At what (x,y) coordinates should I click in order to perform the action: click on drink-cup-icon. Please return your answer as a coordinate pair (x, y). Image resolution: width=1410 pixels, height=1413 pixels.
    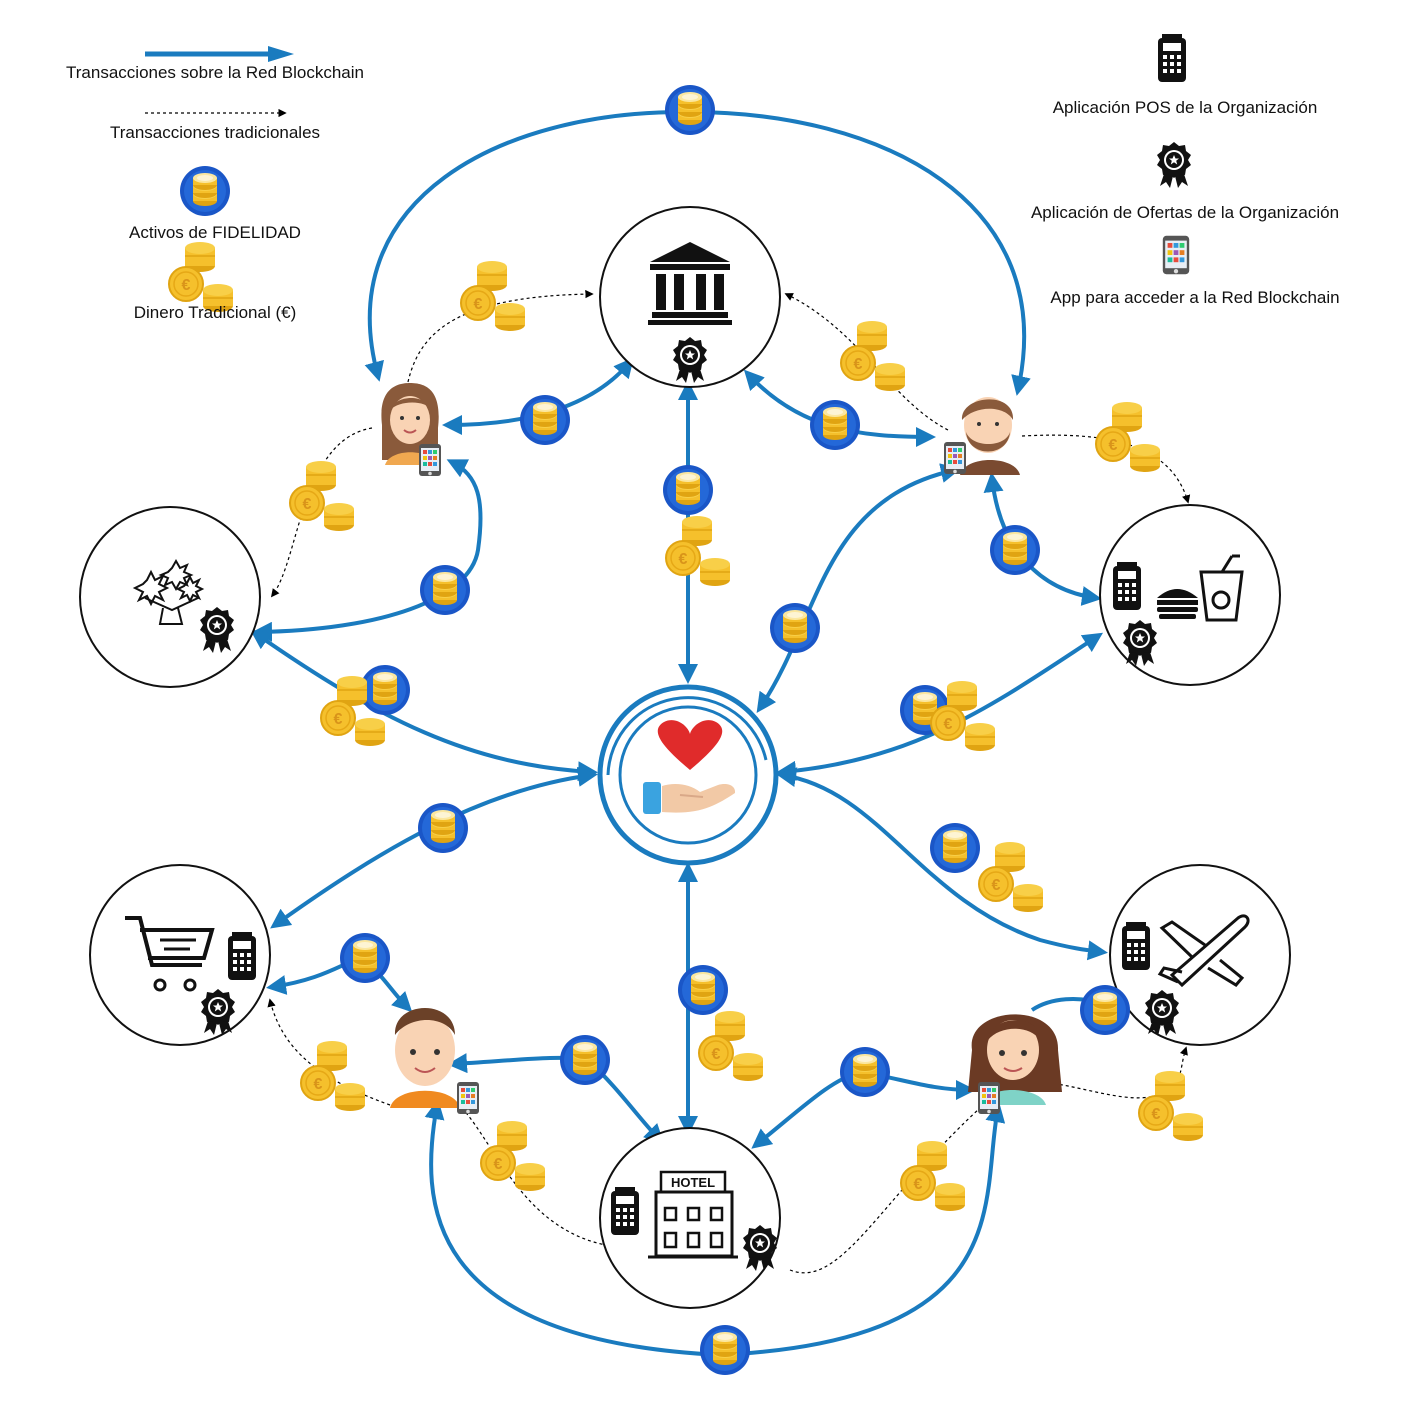
    Looking at the image, I should click on (1221, 588).